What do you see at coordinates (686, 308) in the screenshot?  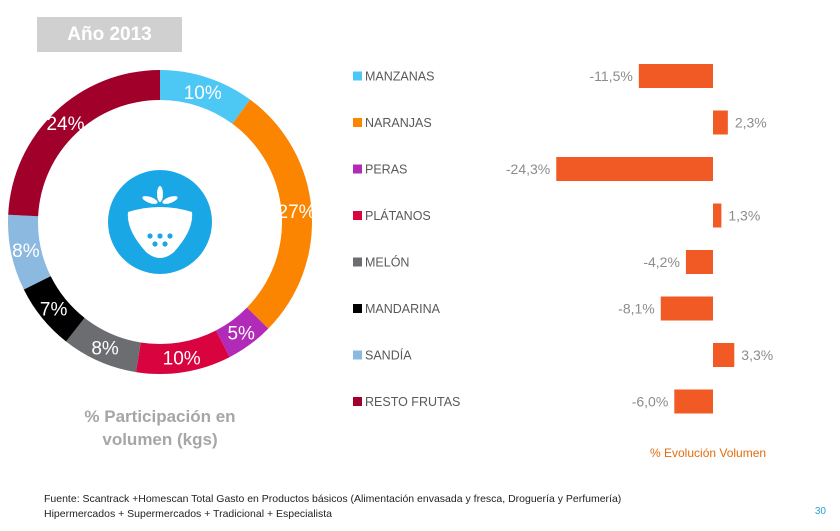 I see `bar-mandarina` at bounding box center [686, 308].